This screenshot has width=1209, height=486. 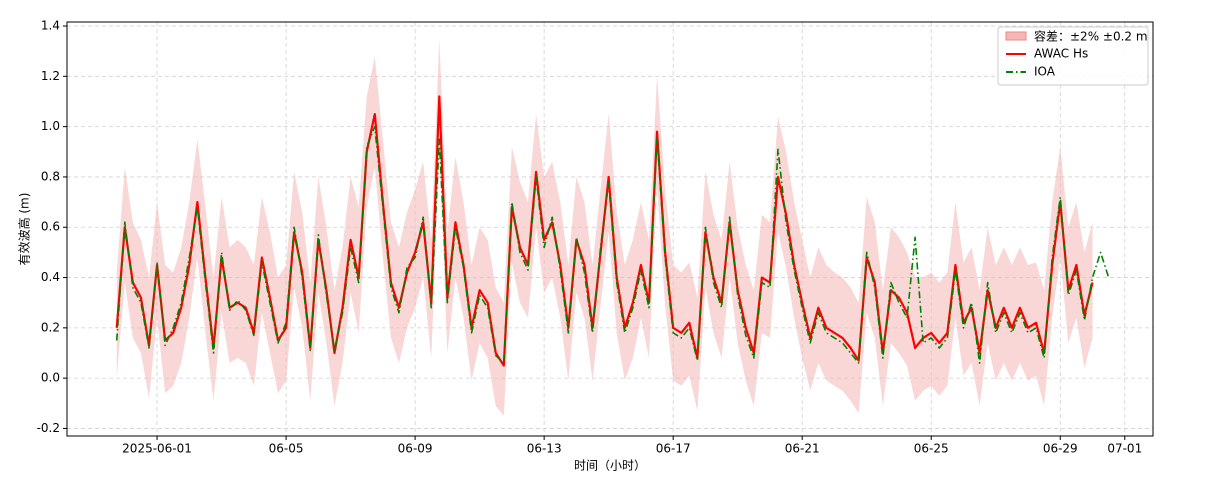 I want to click on y-tick-label: 1.0, so click(x=50, y=126).